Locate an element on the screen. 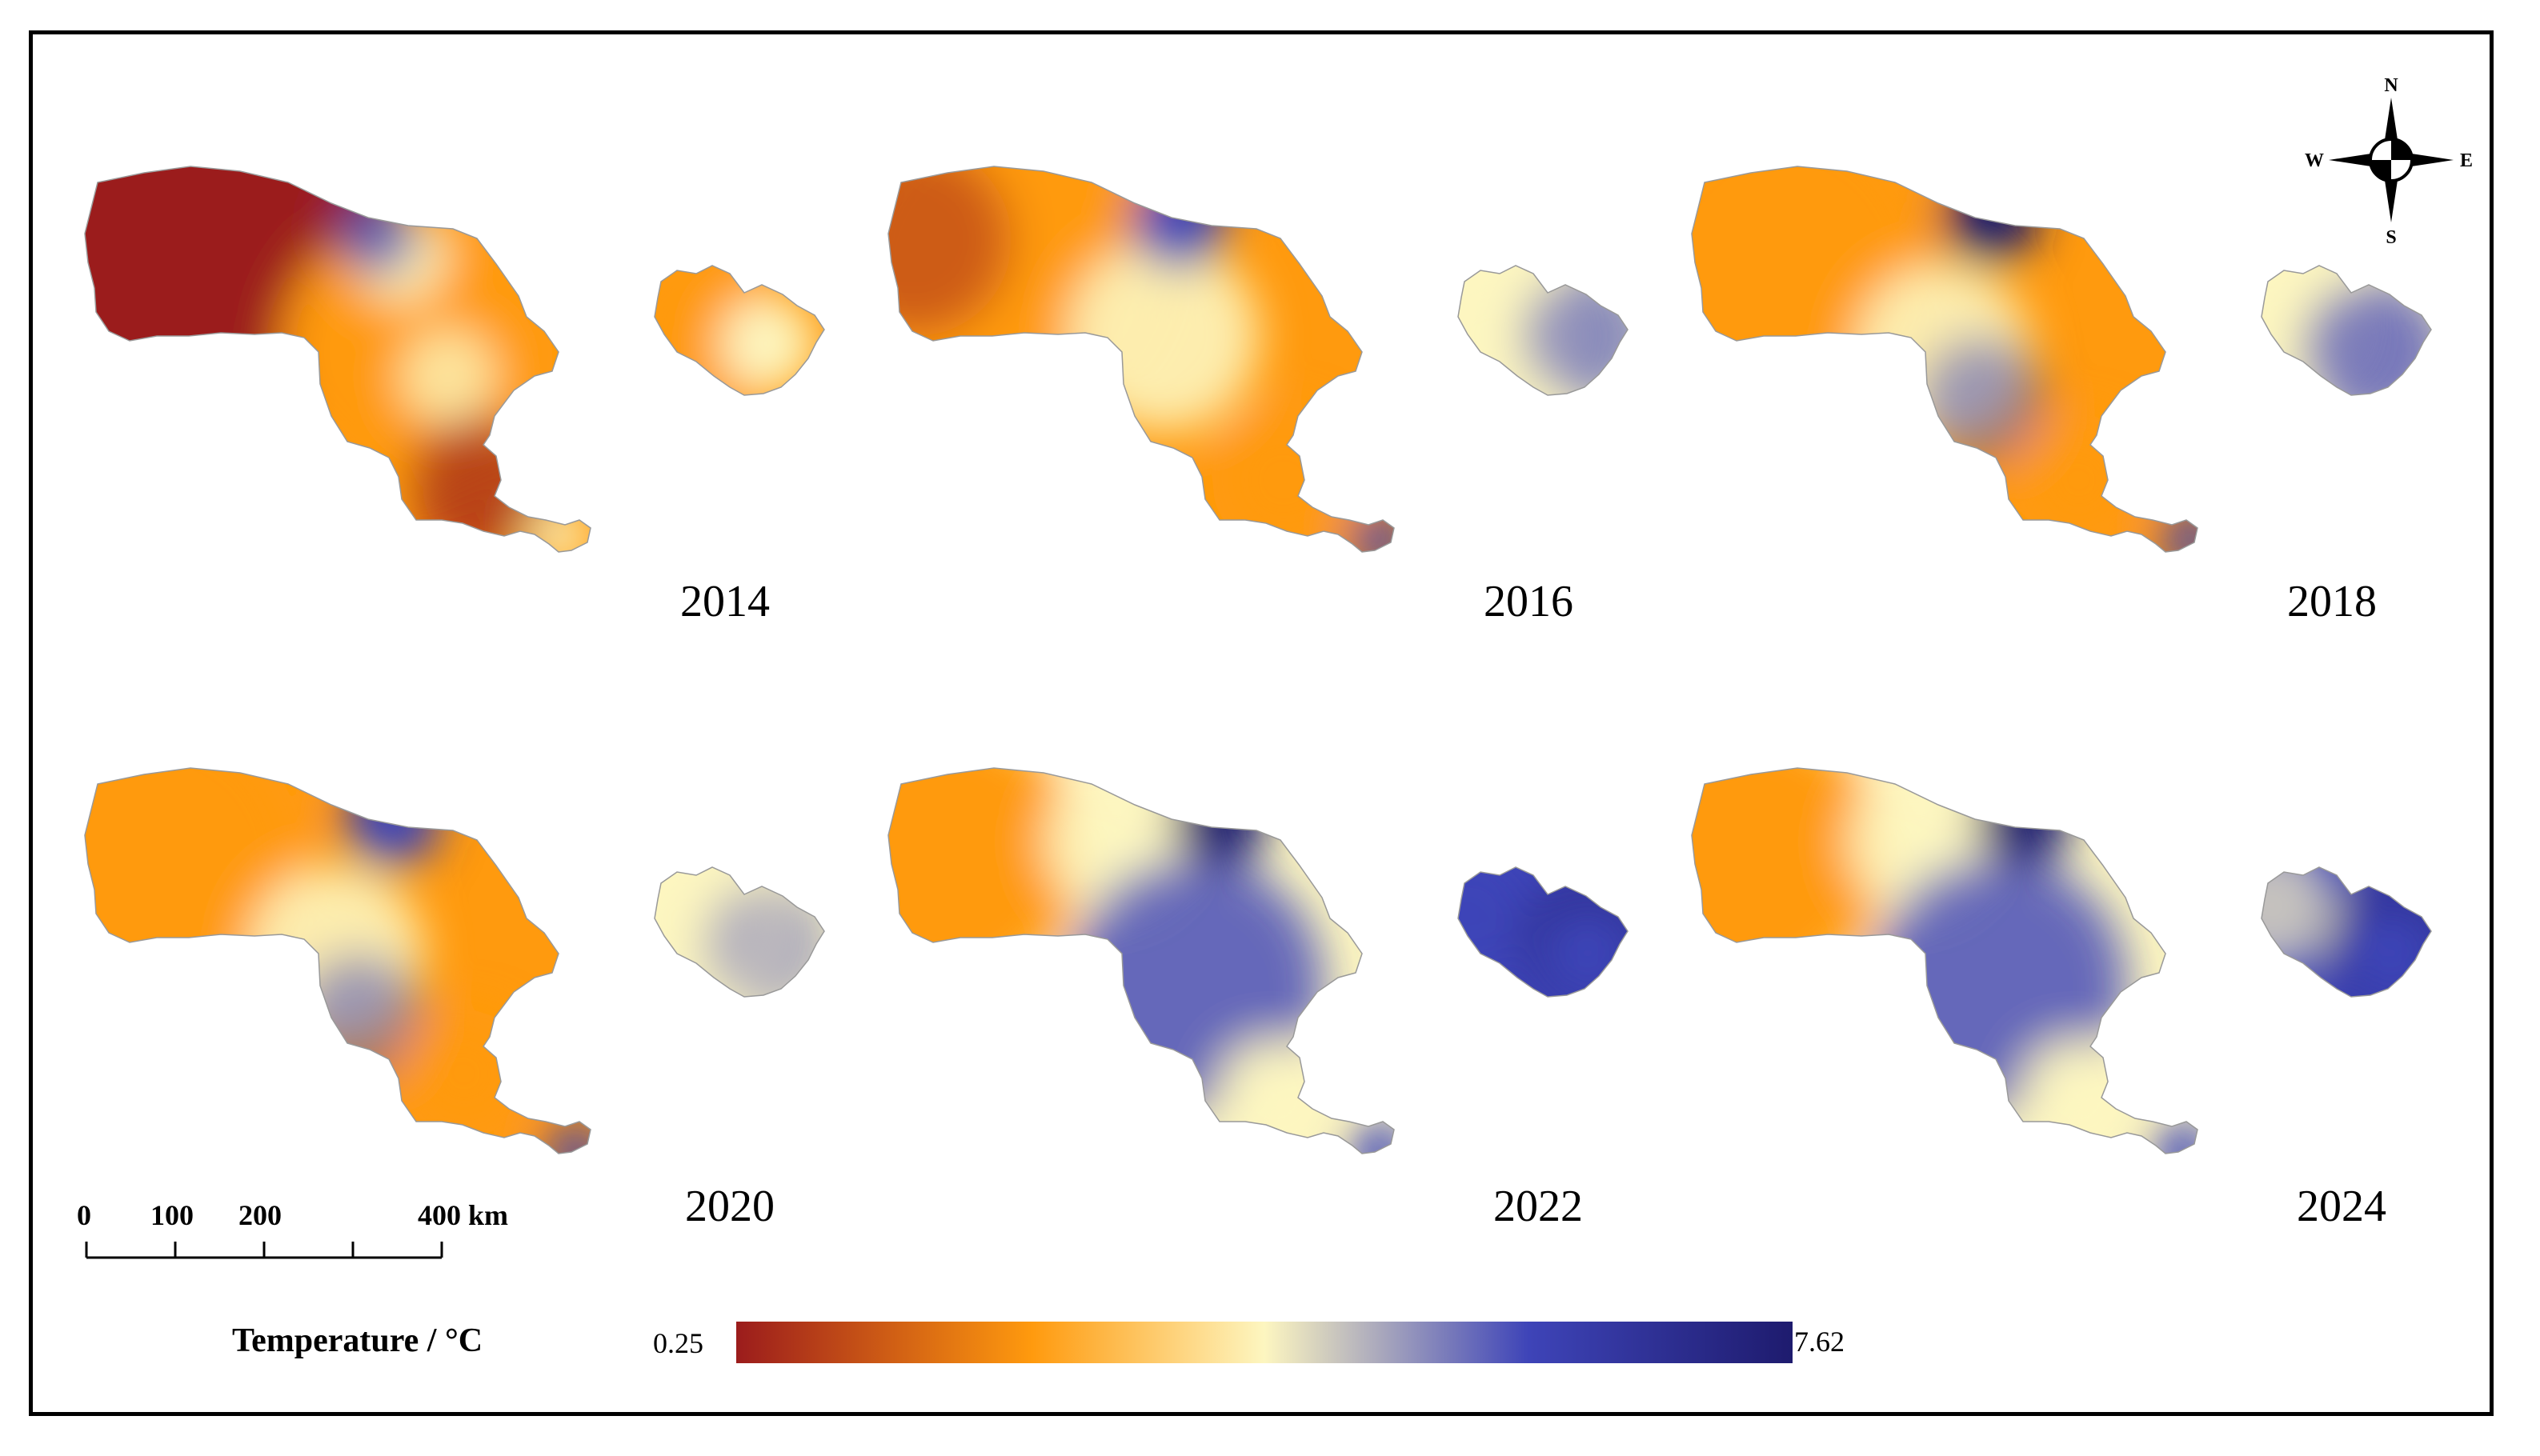  compass-north-label: N is located at coordinates (2391, 85).